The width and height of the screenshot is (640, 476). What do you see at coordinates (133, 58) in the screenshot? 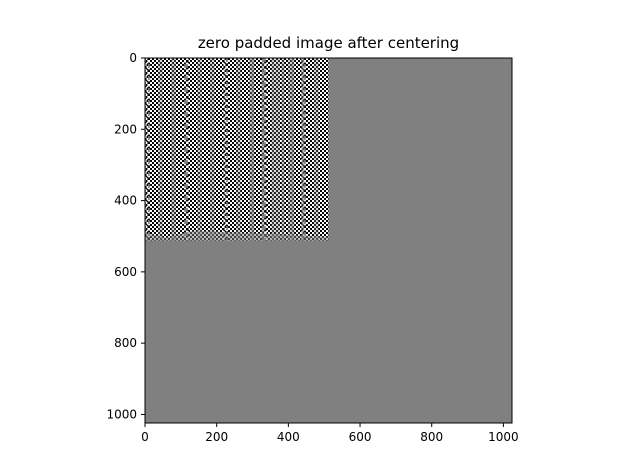
I see `y-tick-label: 0` at bounding box center [133, 58].